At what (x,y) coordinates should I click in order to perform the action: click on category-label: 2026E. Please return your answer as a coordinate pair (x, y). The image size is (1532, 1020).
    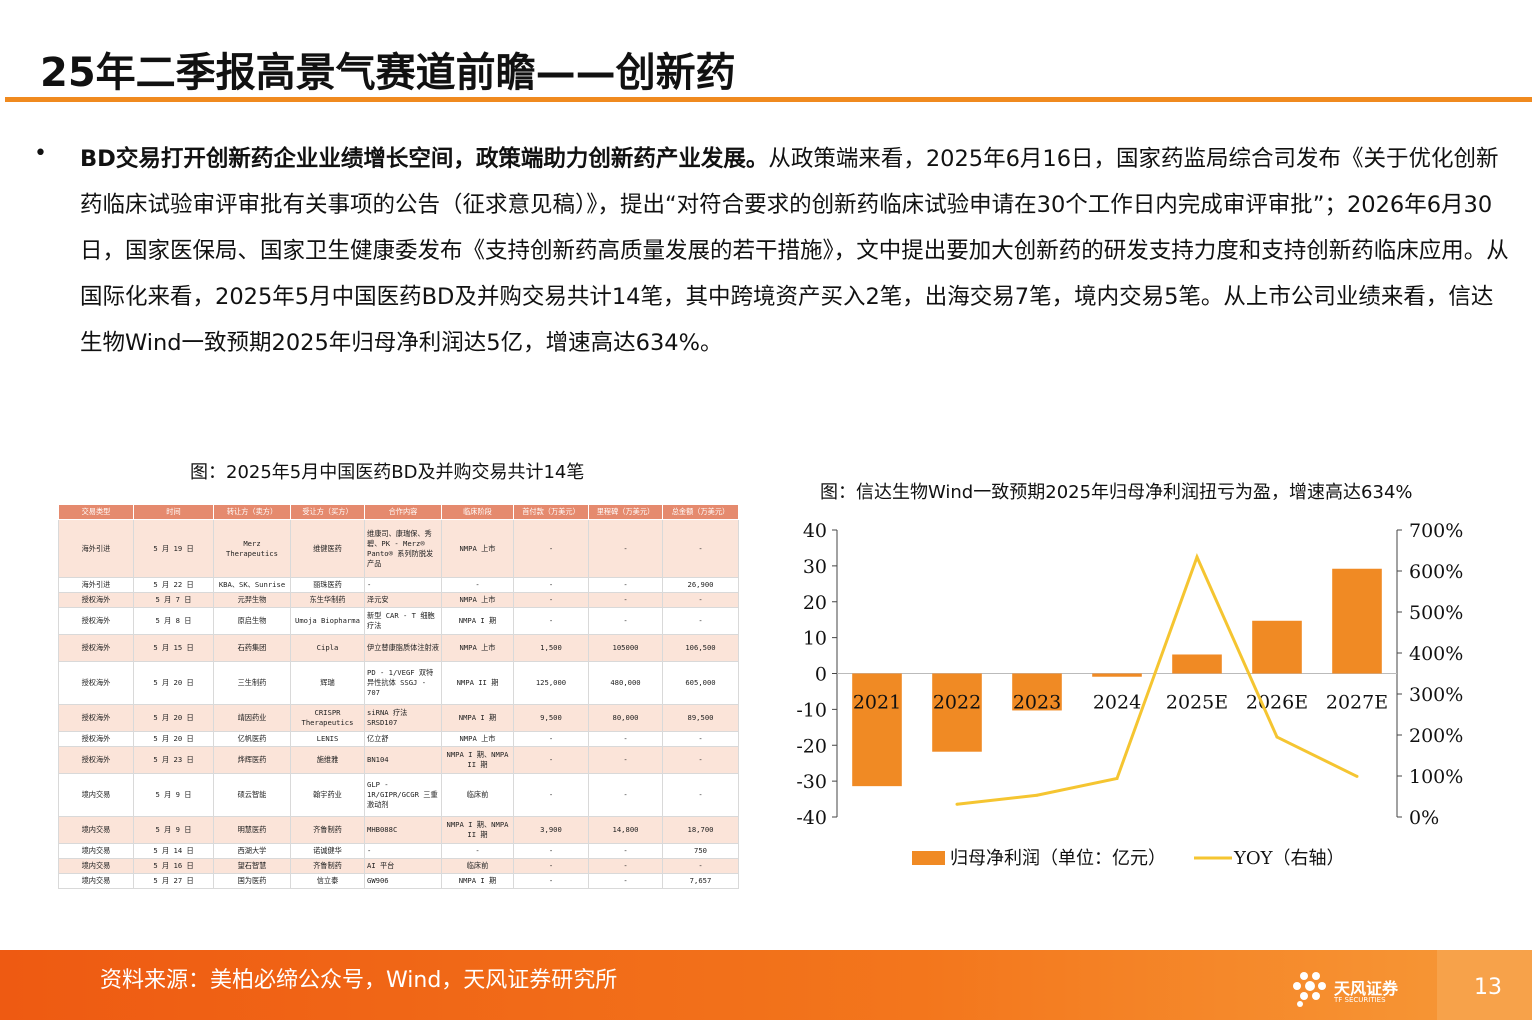
    Looking at the image, I should click on (1277, 703).